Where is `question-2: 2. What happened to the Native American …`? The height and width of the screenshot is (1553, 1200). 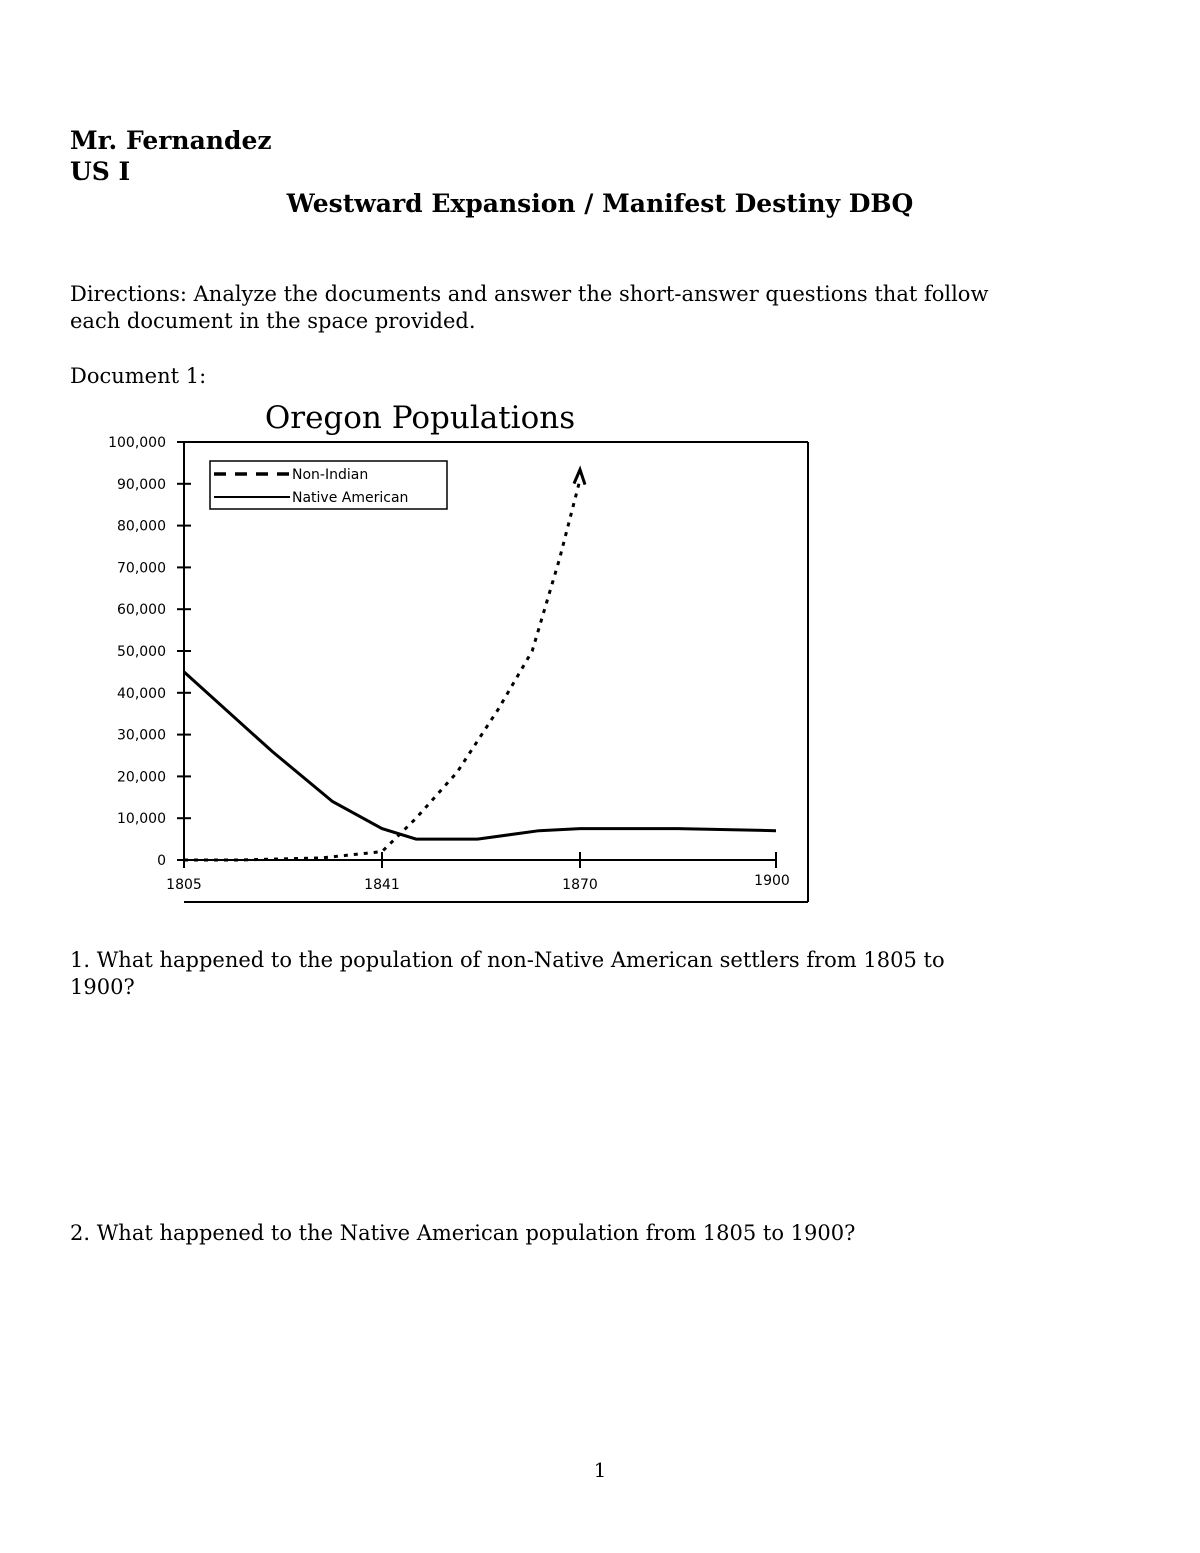 question-2: 2. What happened to the Native American … is located at coordinates (463, 1233).